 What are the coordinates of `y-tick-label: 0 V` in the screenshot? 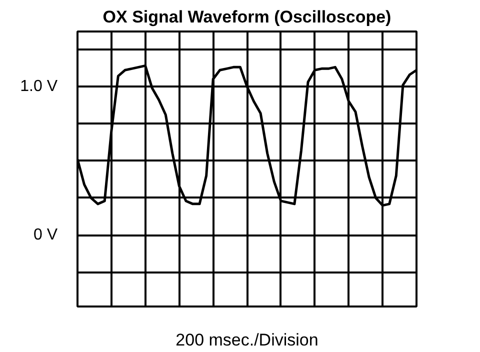 It's located at (45, 235).